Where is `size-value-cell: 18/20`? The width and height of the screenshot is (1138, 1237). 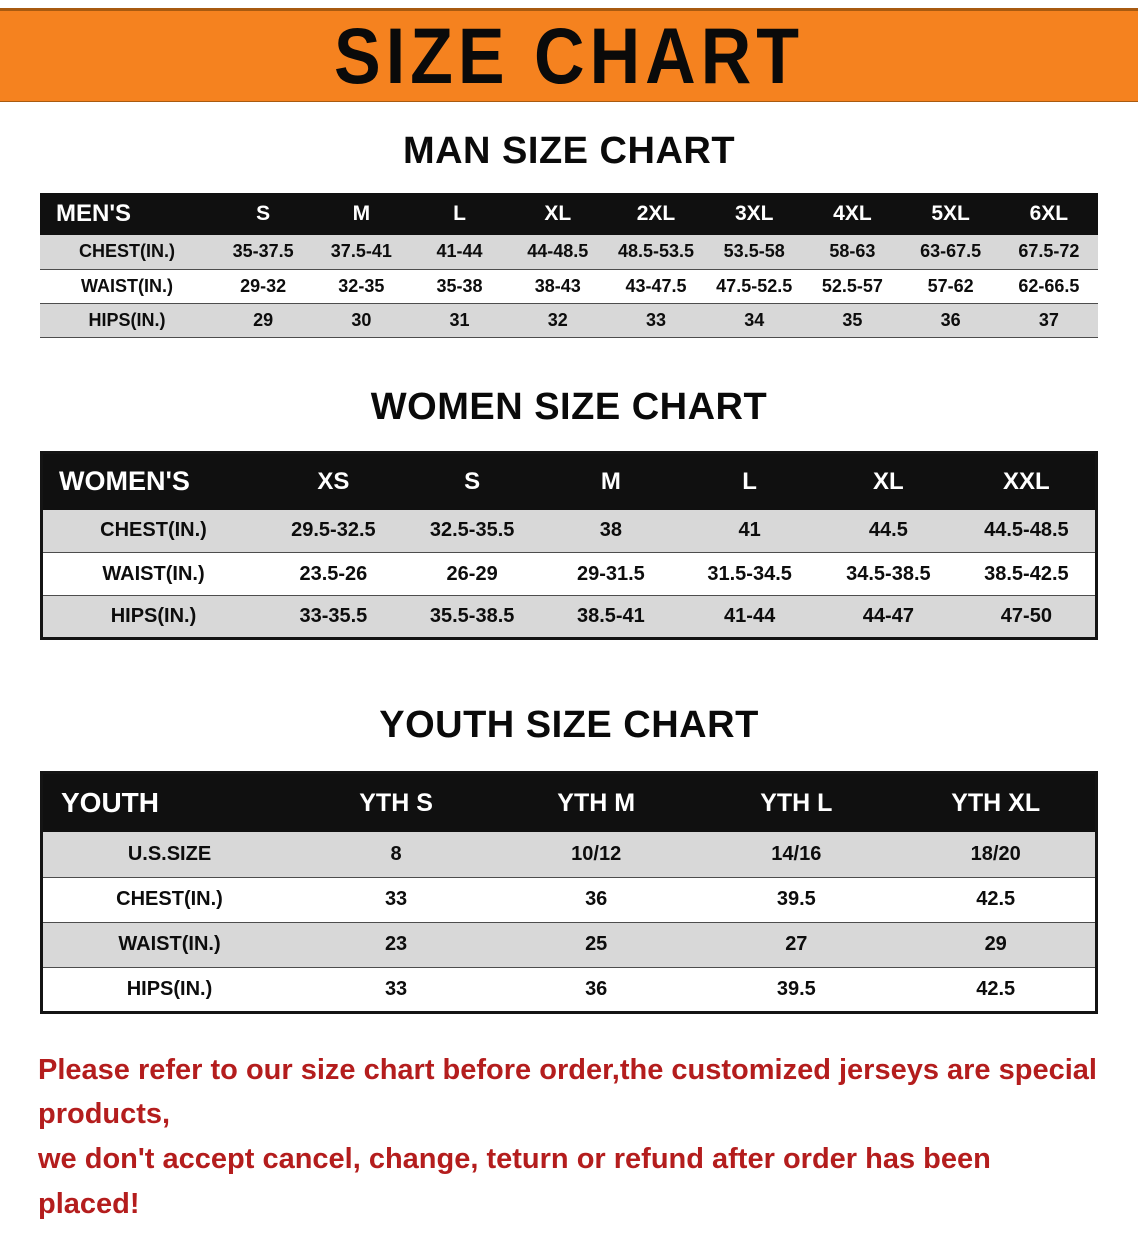
size-value-cell: 18/20 is located at coordinates (995, 853).